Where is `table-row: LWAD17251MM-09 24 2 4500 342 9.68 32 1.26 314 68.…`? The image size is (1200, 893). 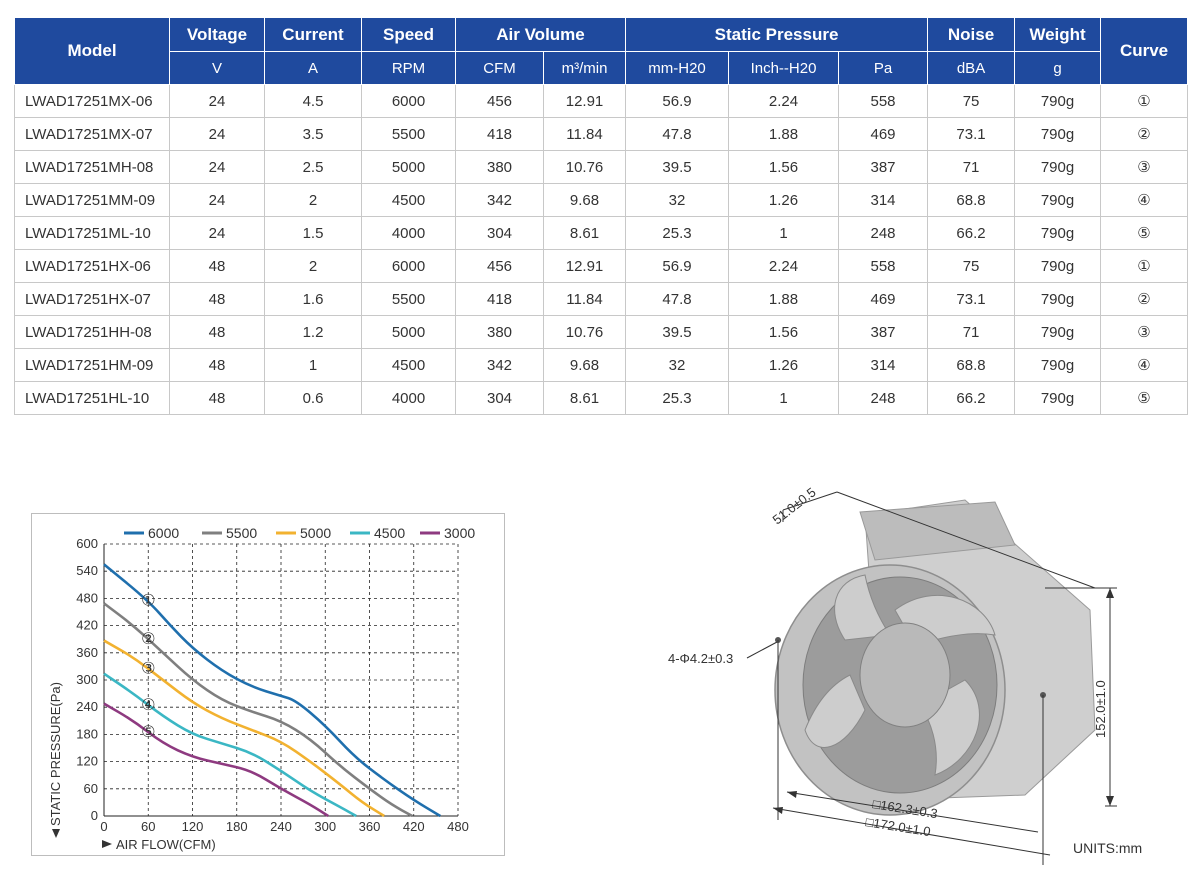 table-row: LWAD17251MM-09 24 2 4500 342 9.68 32 1.26 314 68.… is located at coordinates (601, 200).